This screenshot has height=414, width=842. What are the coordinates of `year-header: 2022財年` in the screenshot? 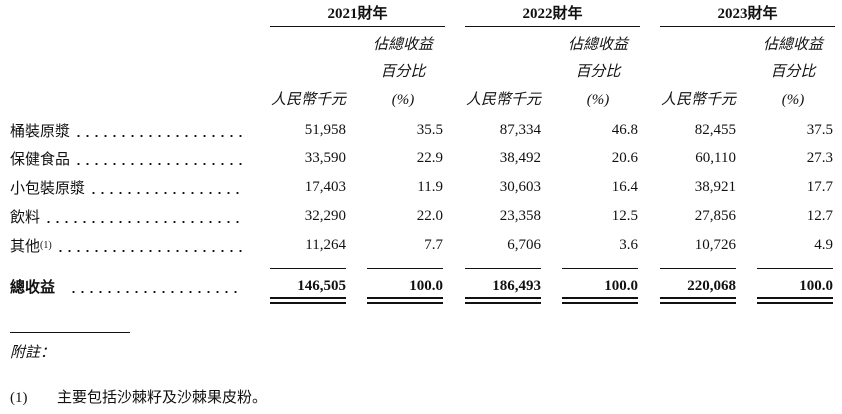 It's located at (552, 14).